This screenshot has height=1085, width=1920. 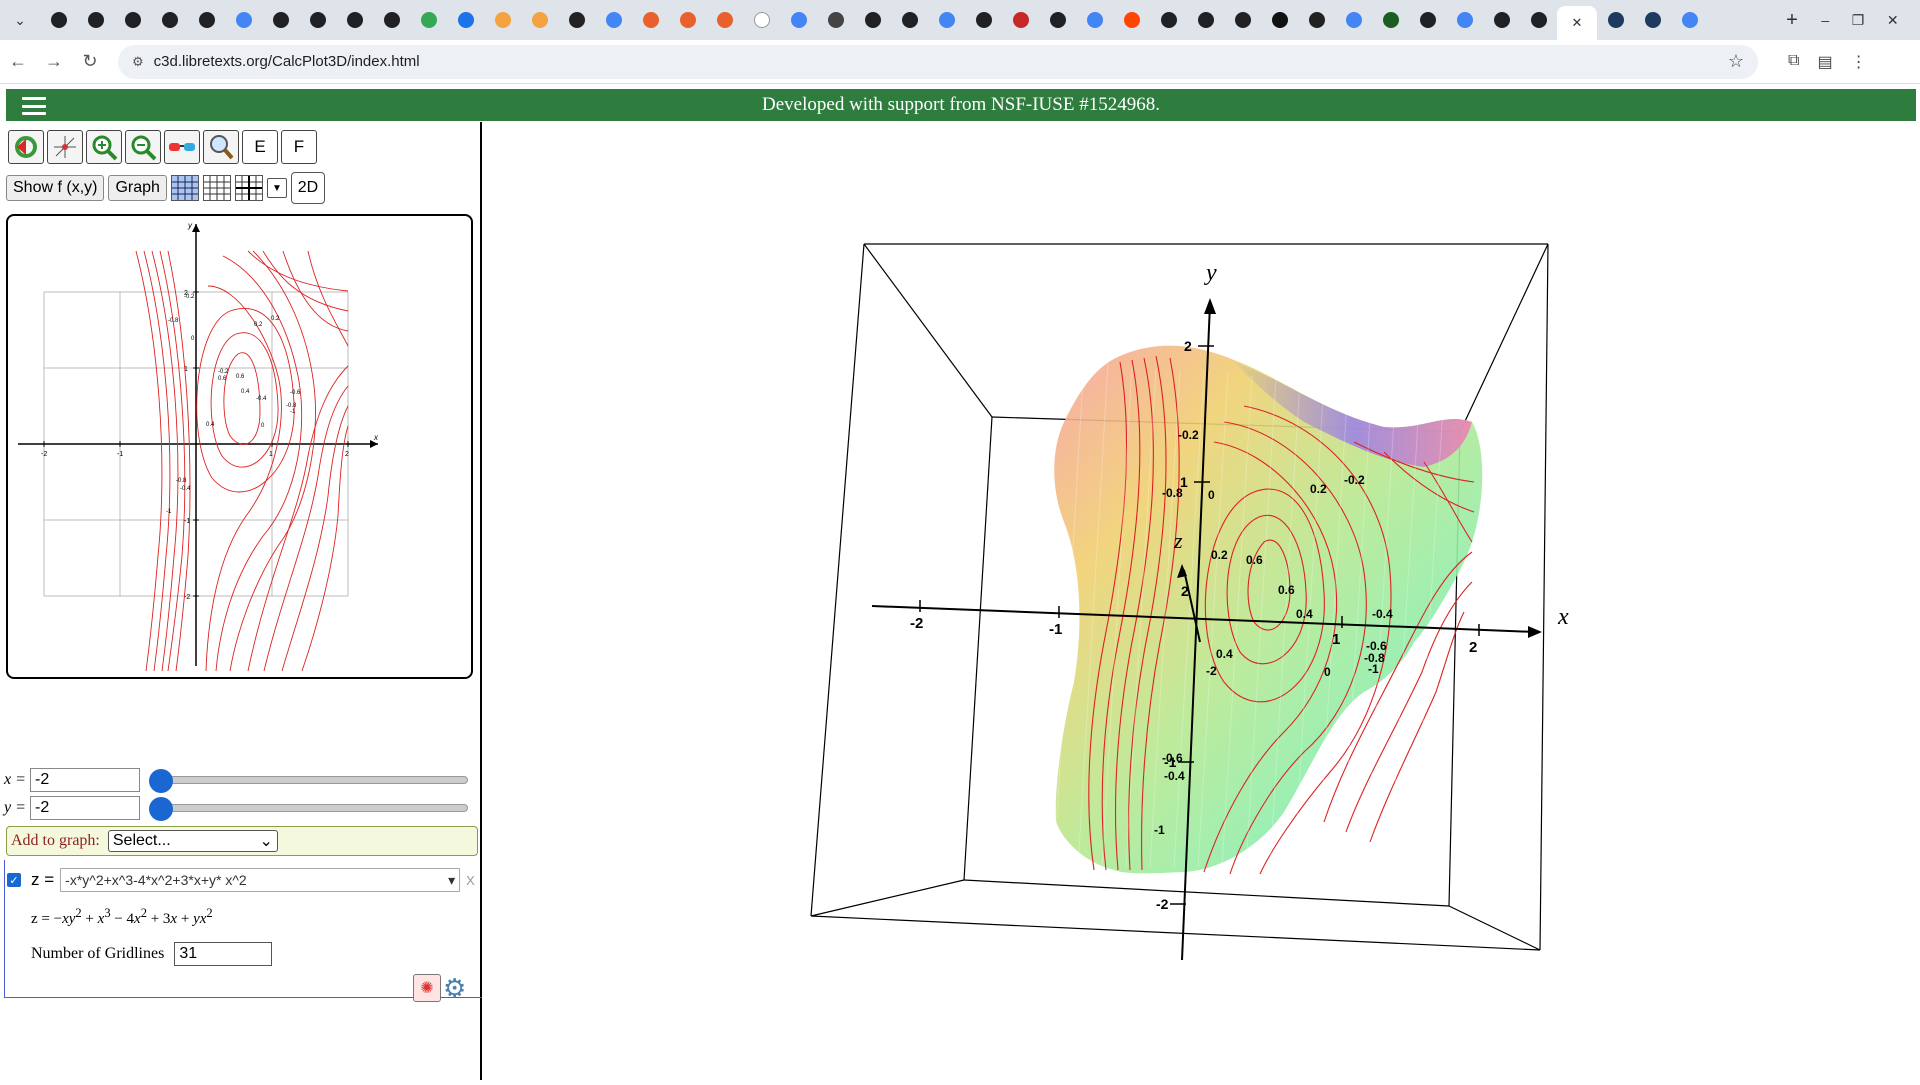 What do you see at coordinates (186, 293) in the screenshot?
I see `y-tick-label: 2` at bounding box center [186, 293].